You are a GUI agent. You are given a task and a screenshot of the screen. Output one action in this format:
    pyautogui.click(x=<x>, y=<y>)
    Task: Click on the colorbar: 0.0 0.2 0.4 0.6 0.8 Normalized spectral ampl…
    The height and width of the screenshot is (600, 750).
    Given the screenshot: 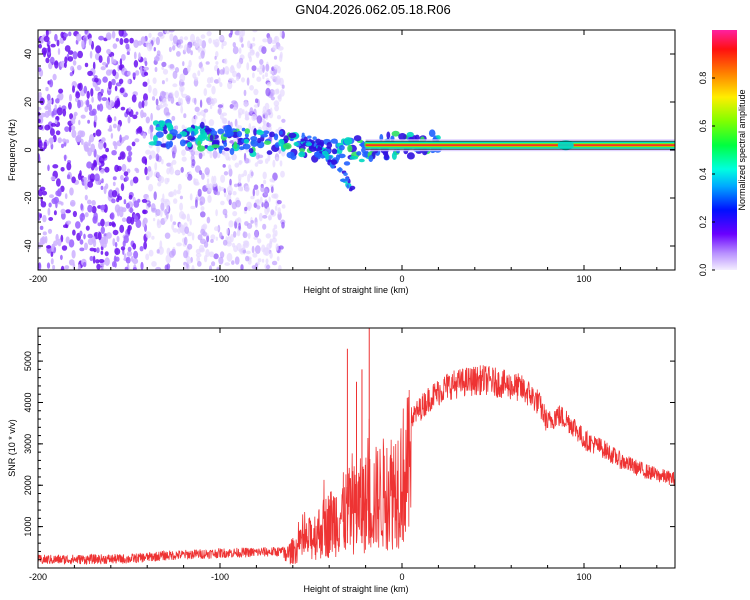 What is the action you would take?
    pyautogui.click(x=722, y=153)
    